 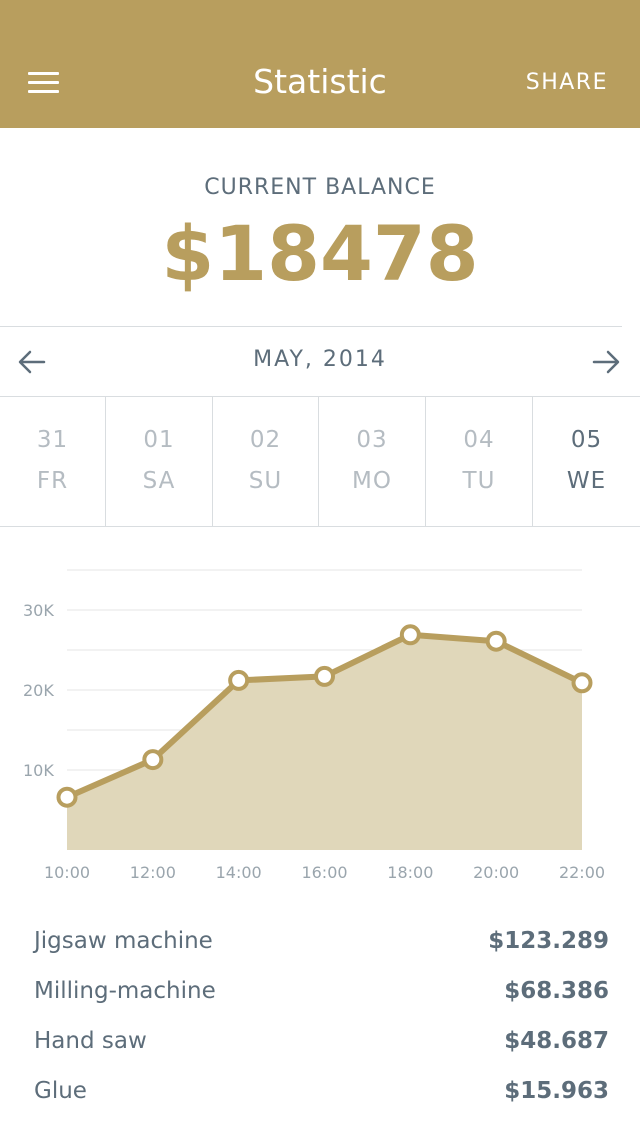 What do you see at coordinates (53, 461) in the screenshot?
I see `day-item: 31 FR` at bounding box center [53, 461].